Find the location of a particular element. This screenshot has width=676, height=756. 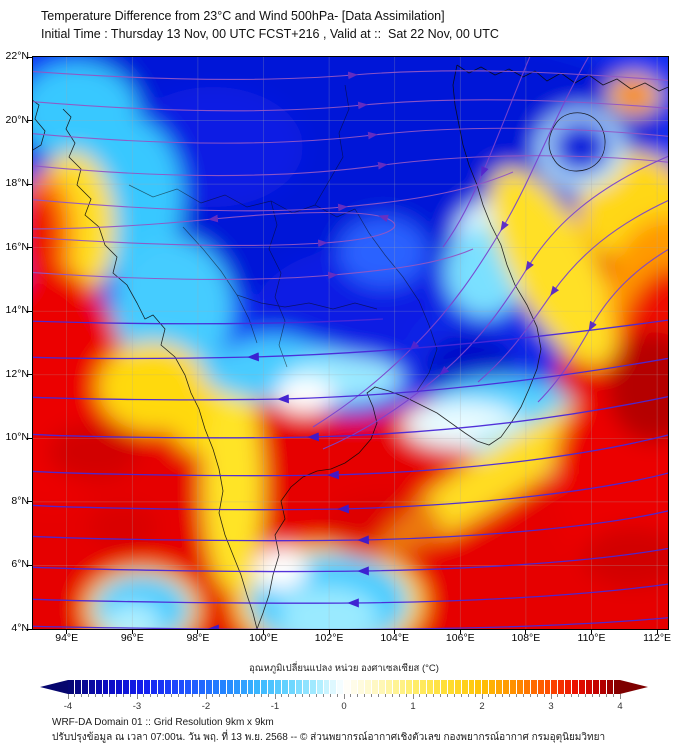

lat-label: 8°N is located at coordinates (20, 500).